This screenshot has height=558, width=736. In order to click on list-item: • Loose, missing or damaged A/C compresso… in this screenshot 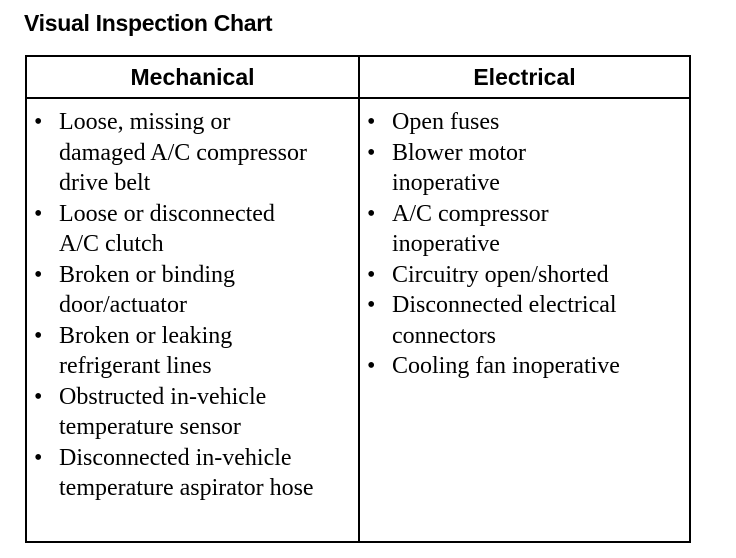, I will do `click(170, 152)`.